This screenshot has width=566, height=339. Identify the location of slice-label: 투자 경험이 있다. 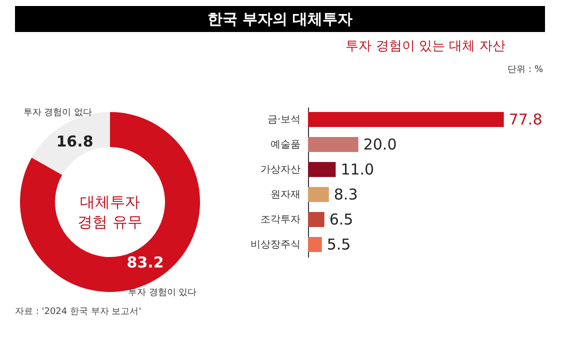
(162, 293).